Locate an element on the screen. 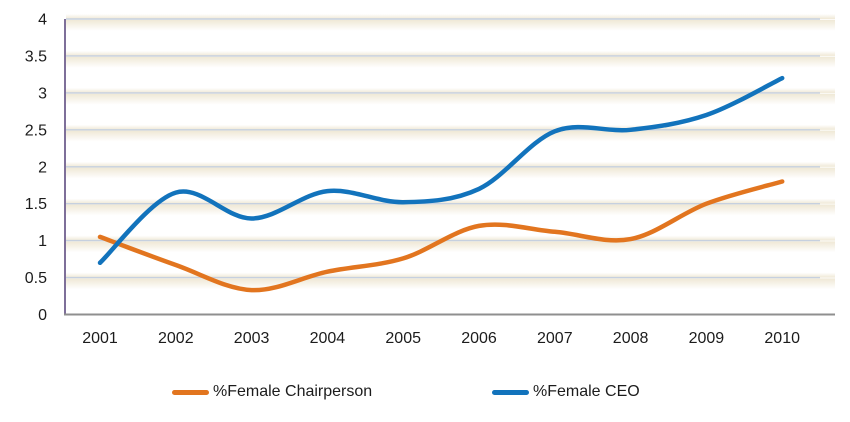 This screenshot has width=850, height=422. x-tick-label: 2002 is located at coordinates (176, 338).